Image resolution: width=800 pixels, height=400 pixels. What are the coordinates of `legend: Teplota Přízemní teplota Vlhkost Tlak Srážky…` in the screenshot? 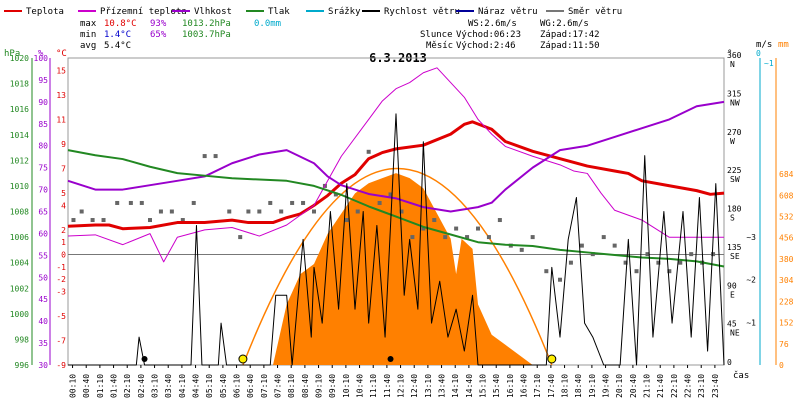 It's located at (313, 12).